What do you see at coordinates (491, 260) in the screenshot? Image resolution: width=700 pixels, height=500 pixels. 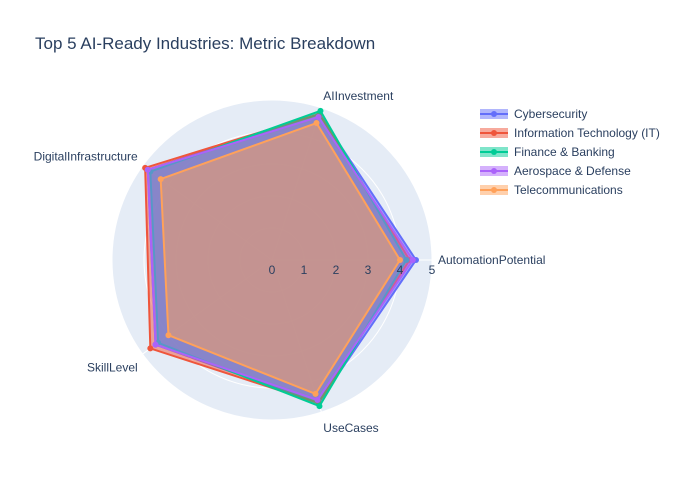 I see `axis-label-automationpotential: AutomationPotential` at bounding box center [491, 260].